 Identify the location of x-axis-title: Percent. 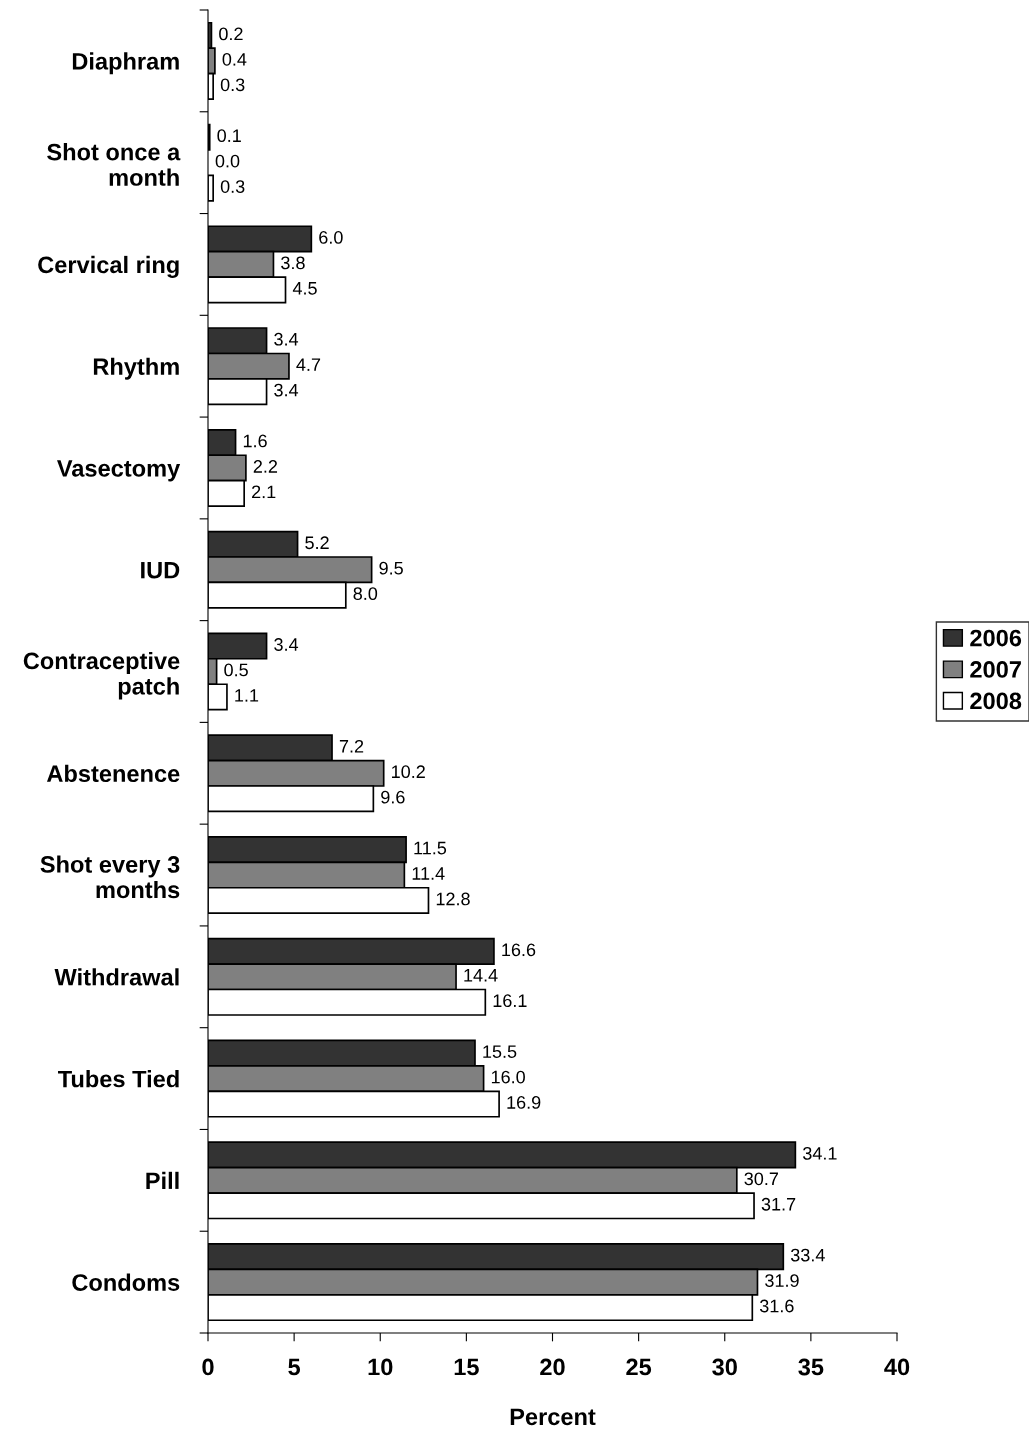
(553, 1417).